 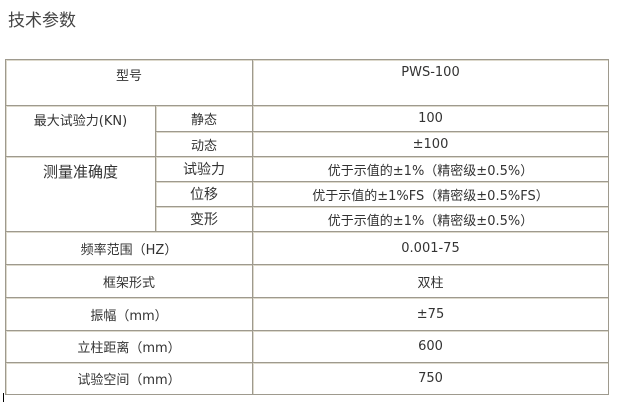 What do you see at coordinates (430, 144) in the screenshot?
I see `dynamic-value: ±100` at bounding box center [430, 144].